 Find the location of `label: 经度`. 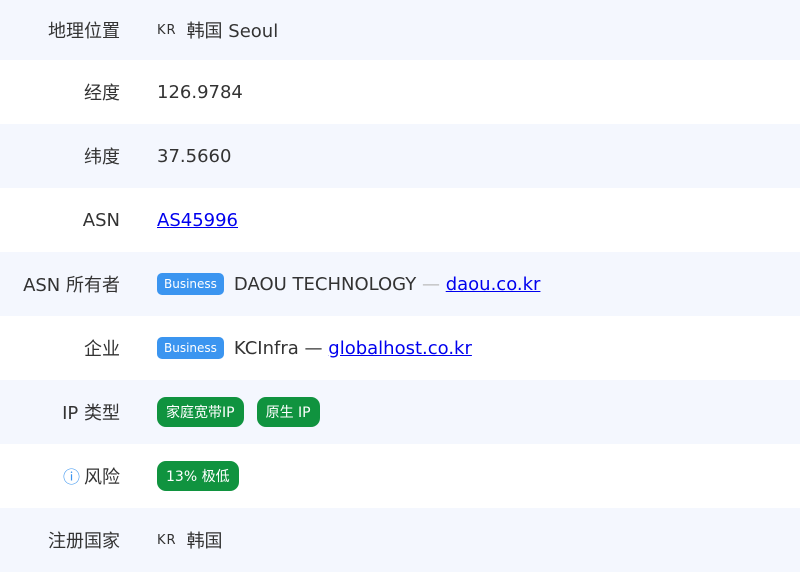

label: 经度 is located at coordinates (102, 93).